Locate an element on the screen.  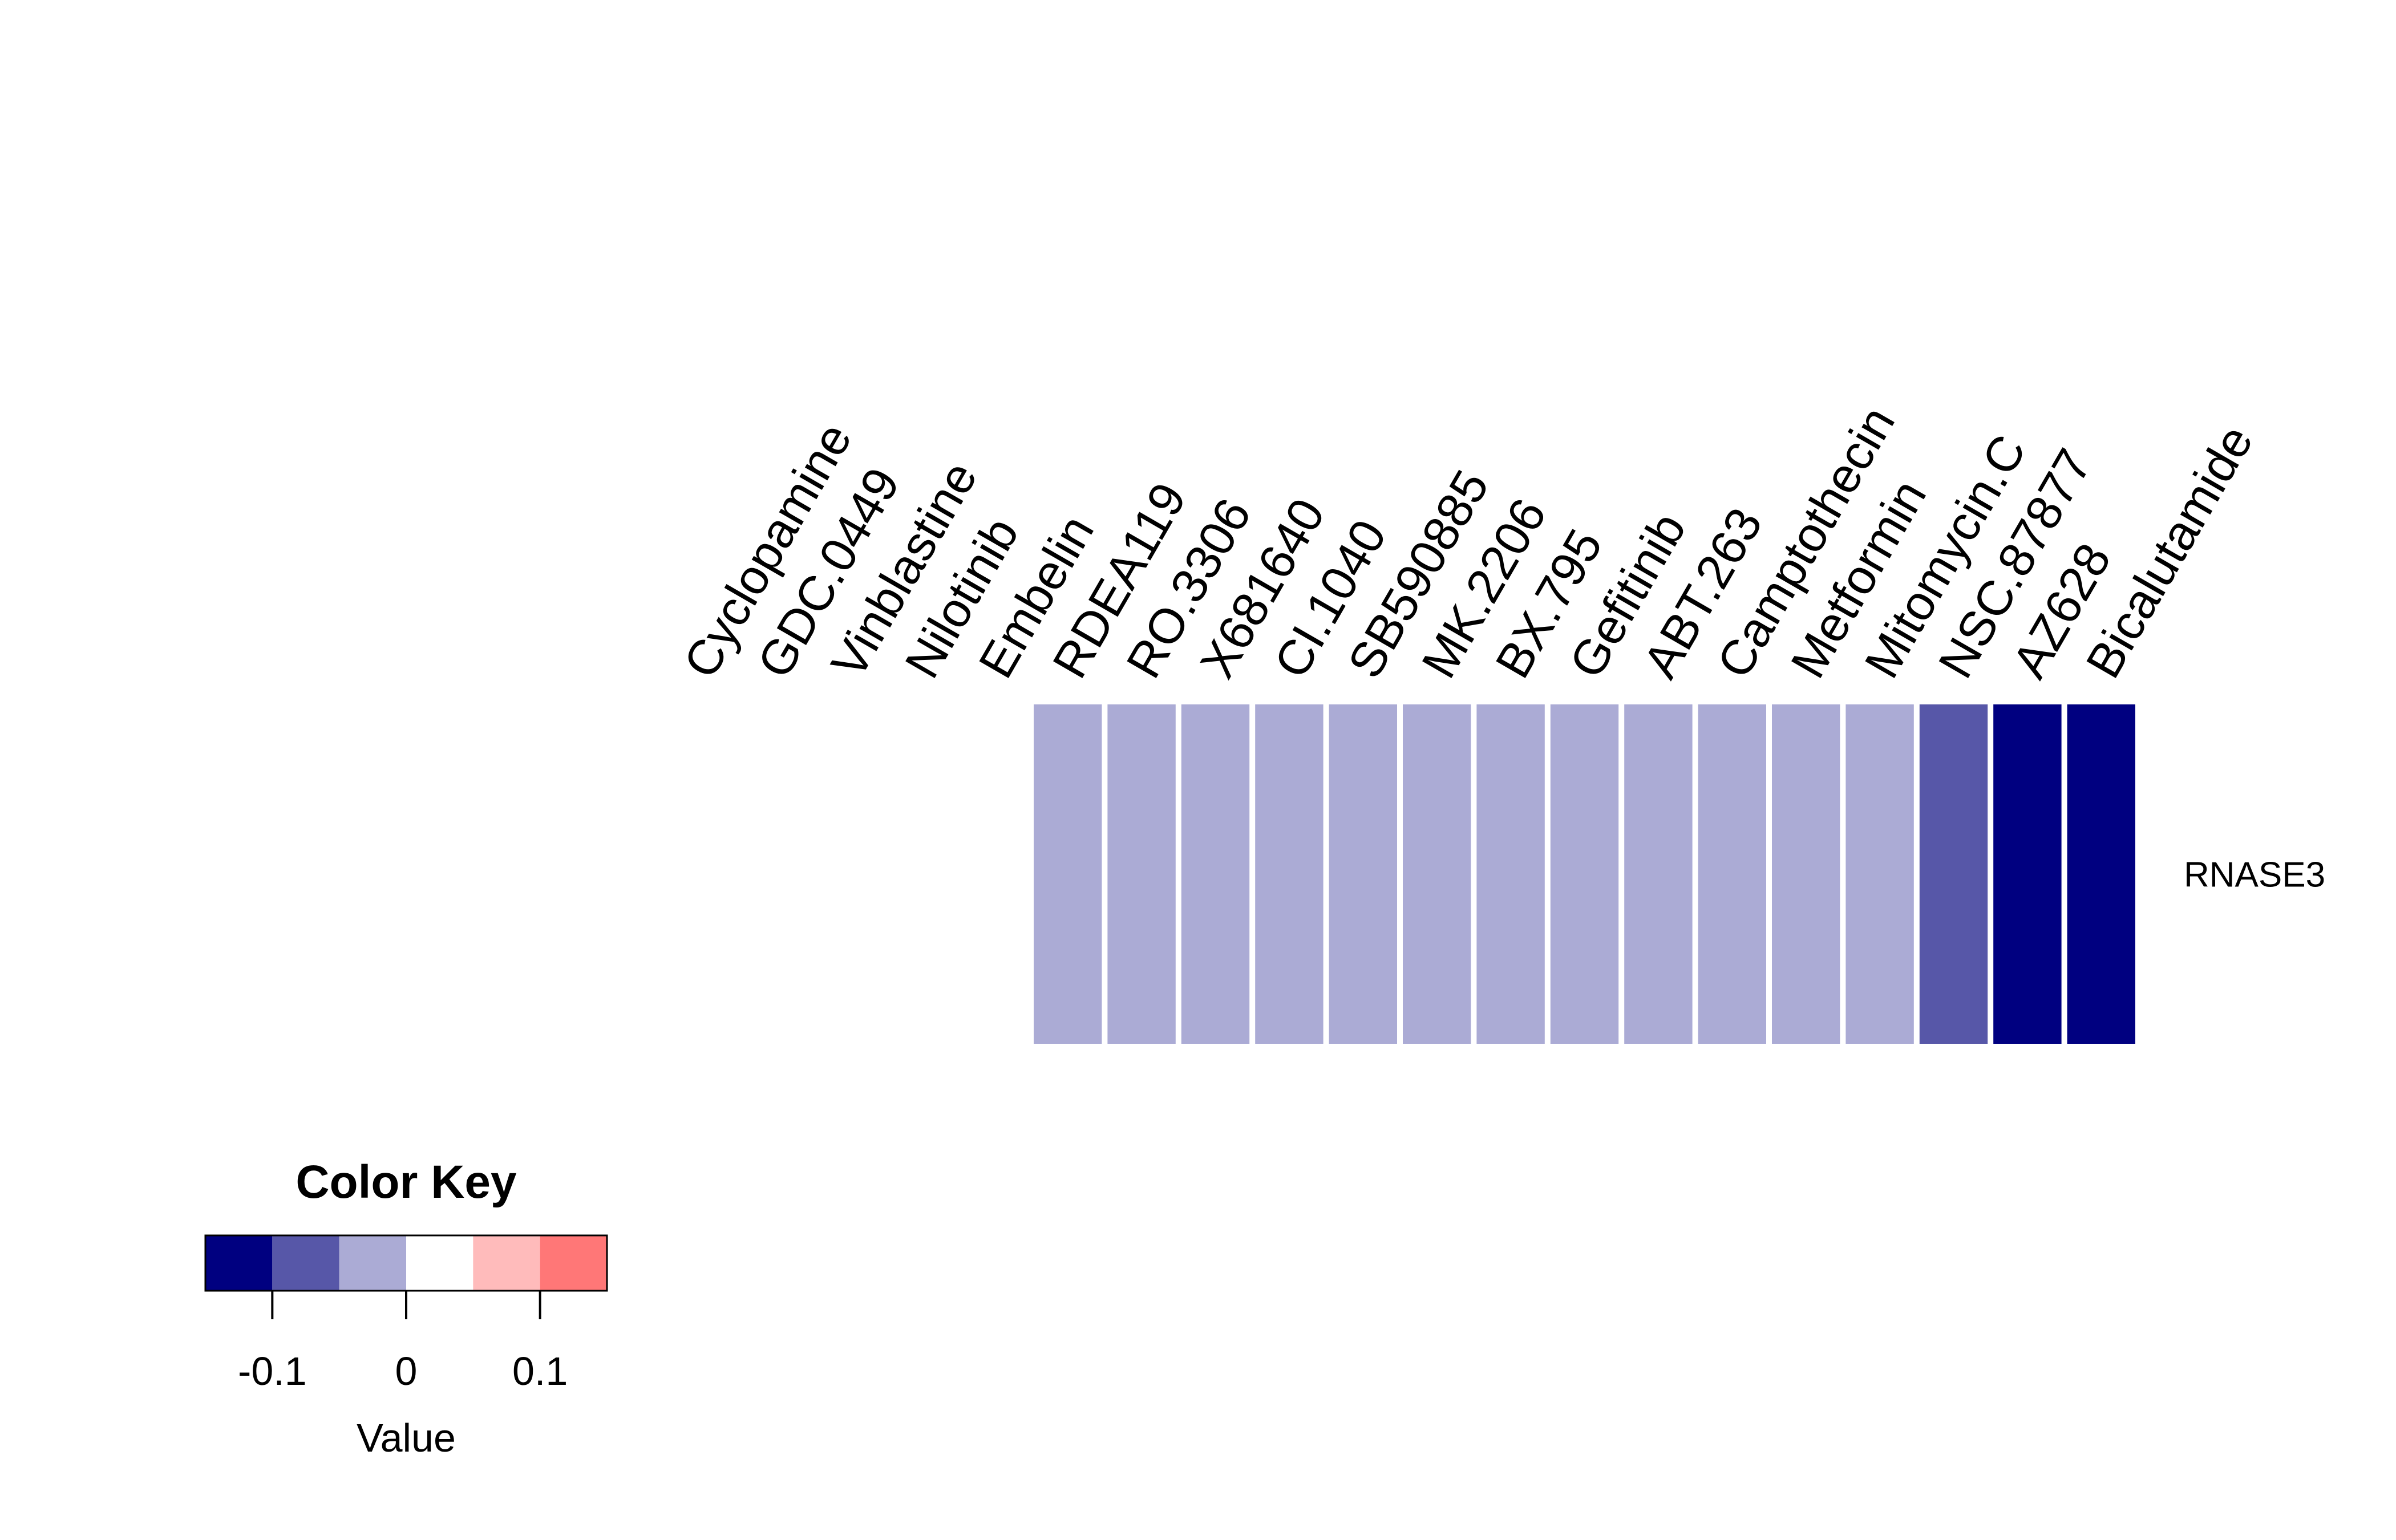
color-key-title: Color Key is located at coordinates (406, 1182).